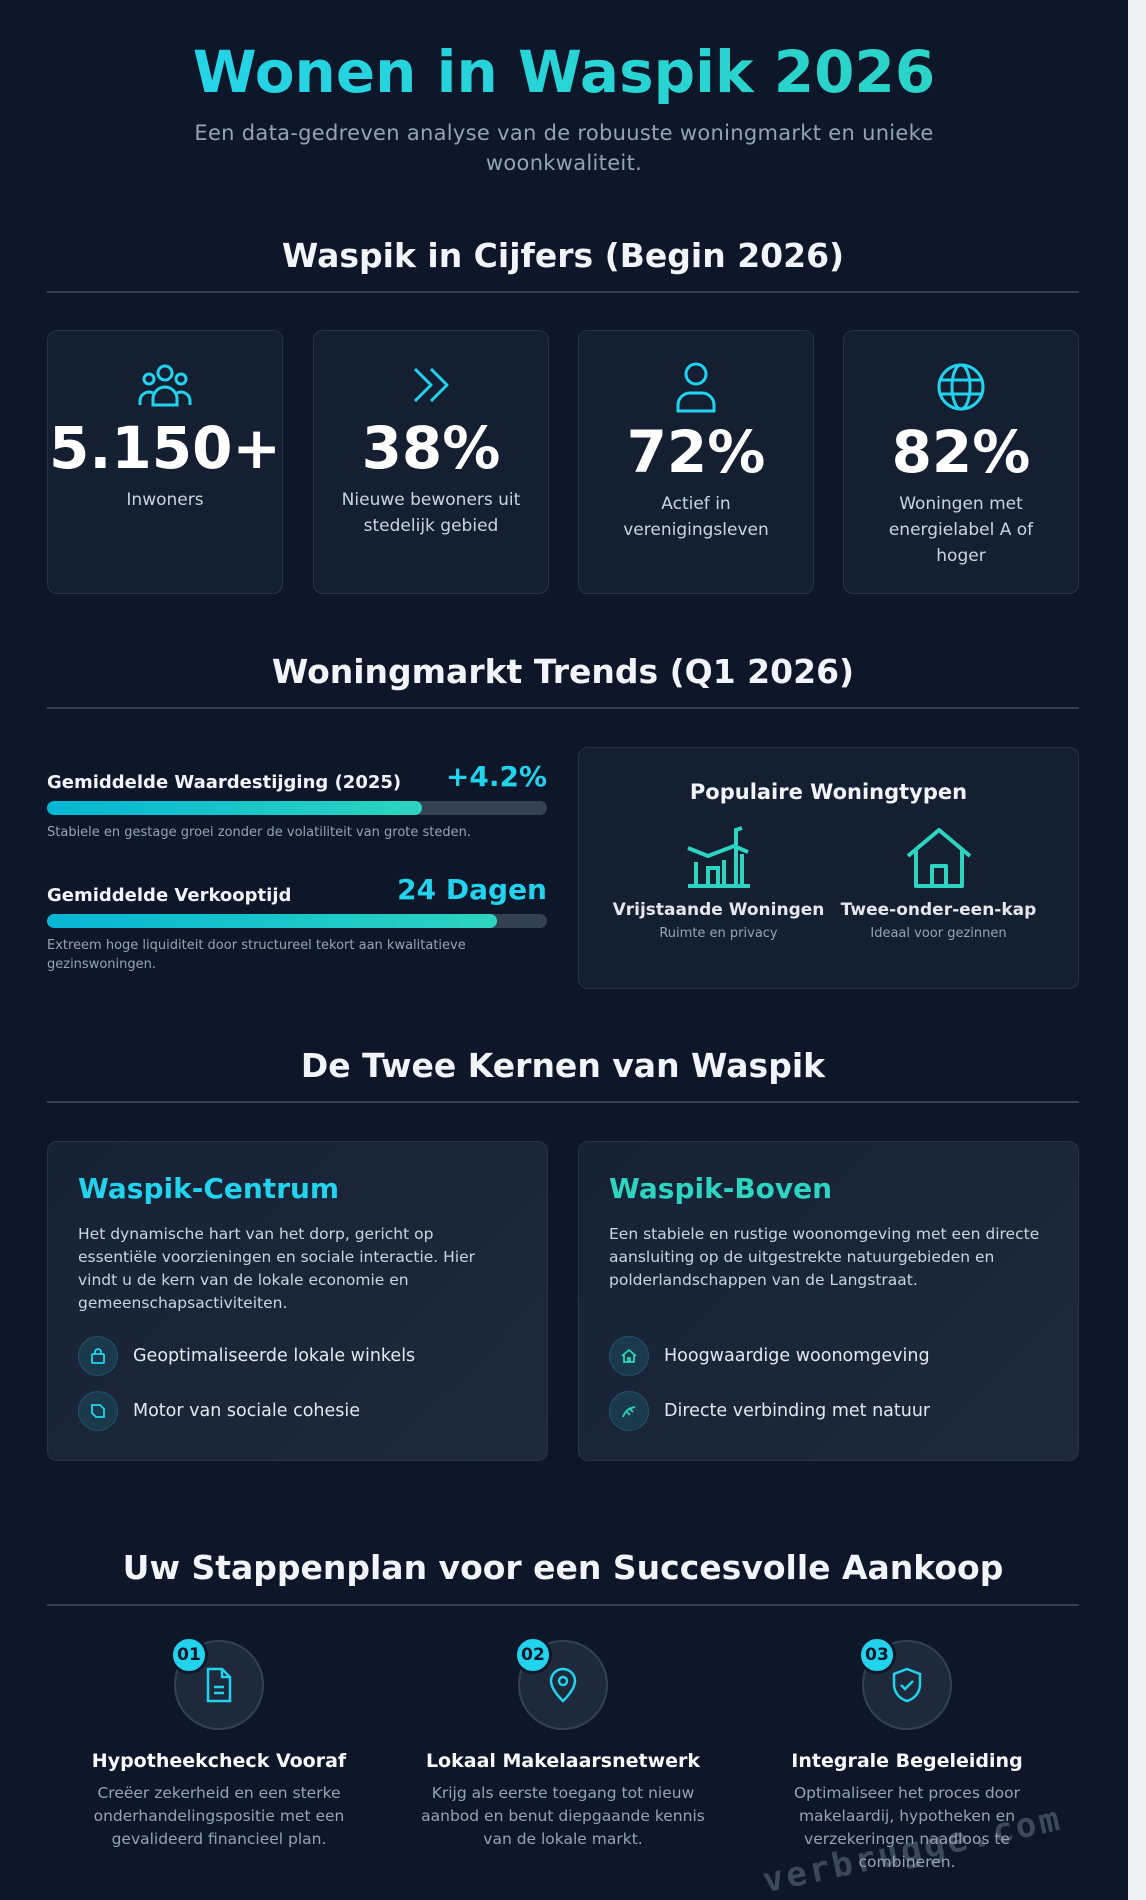 This screenshot has height=1900, width=1146. I want to click on feature-text: Hoogwaardige woonomgeving, so click(797, 1356).